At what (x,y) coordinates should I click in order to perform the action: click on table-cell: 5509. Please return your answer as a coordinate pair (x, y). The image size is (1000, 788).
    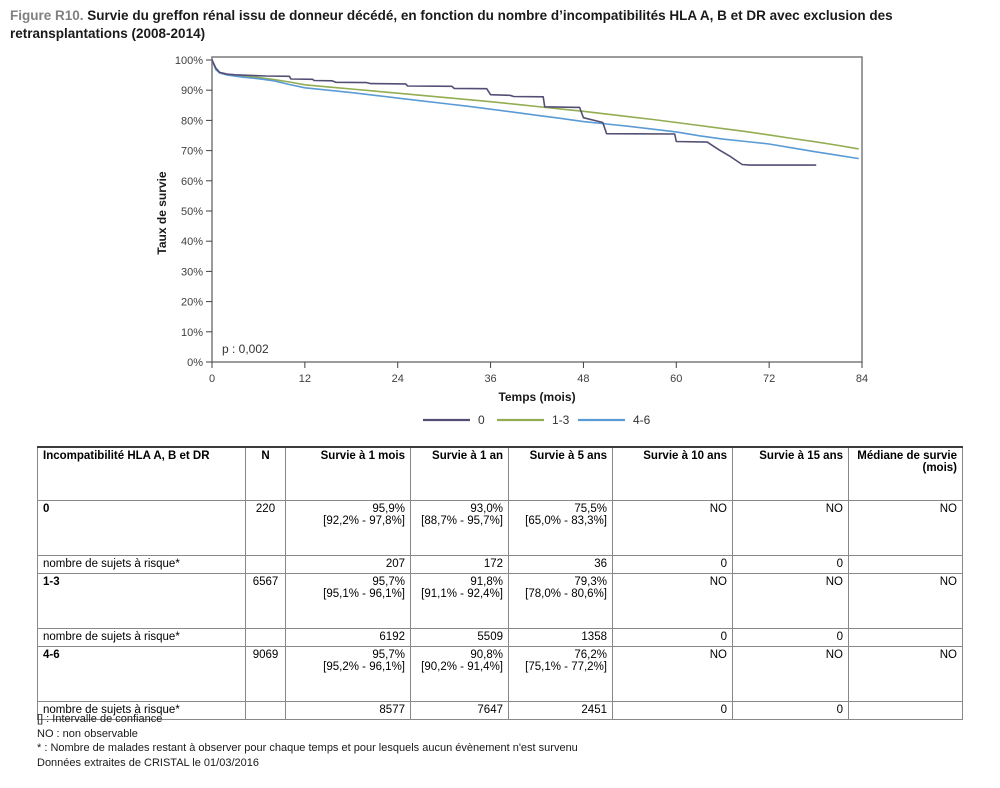
    Looking at the image, I should click on (459, 637).